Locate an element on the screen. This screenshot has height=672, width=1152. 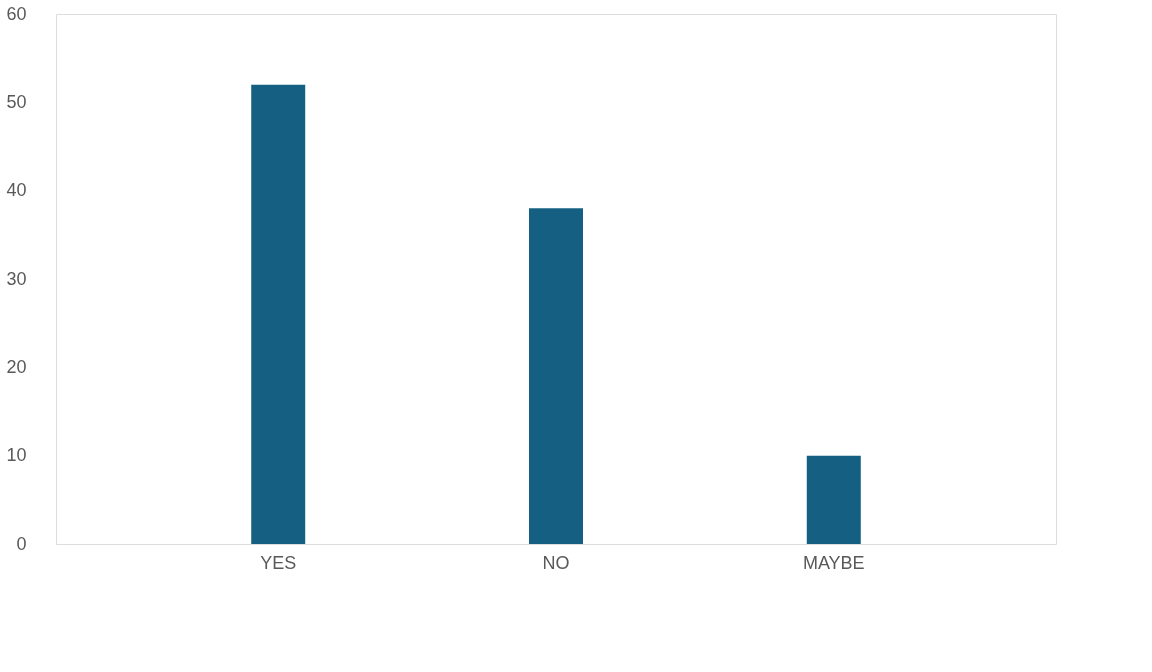
y-tick-label: 10 is located at coordinates (16, 455).